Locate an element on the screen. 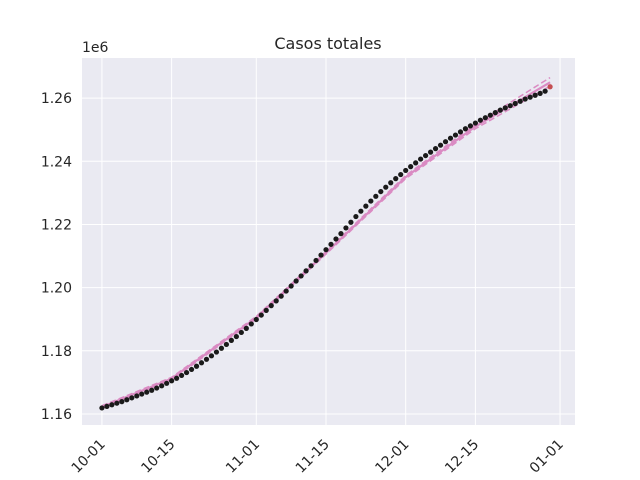 This screenshot has height=480, width=640. y-tick-label: 1.22 is located at coordinates (56, 225).